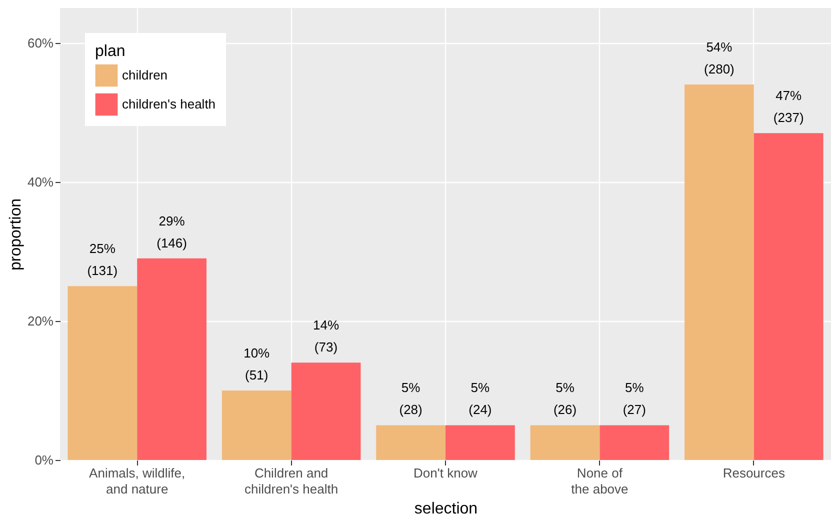 Image resolution: width=837 pixels, height=524 pixels. I want to click on x-tick-label: Animals, wildlife, and nature, so click(137, 481).